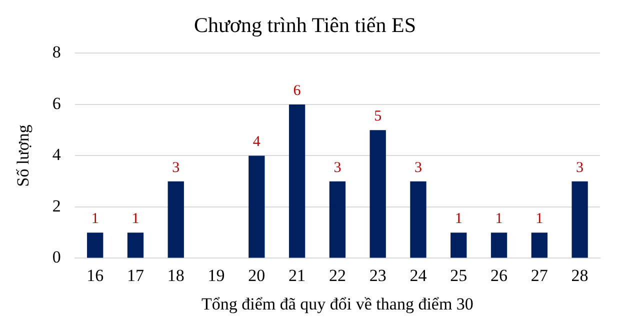  What do you see at coordinates (305, 25) in the screenshot?
I see `chart-title: Chương trình Tiên tiến ES` at bounding box center [305, 25].